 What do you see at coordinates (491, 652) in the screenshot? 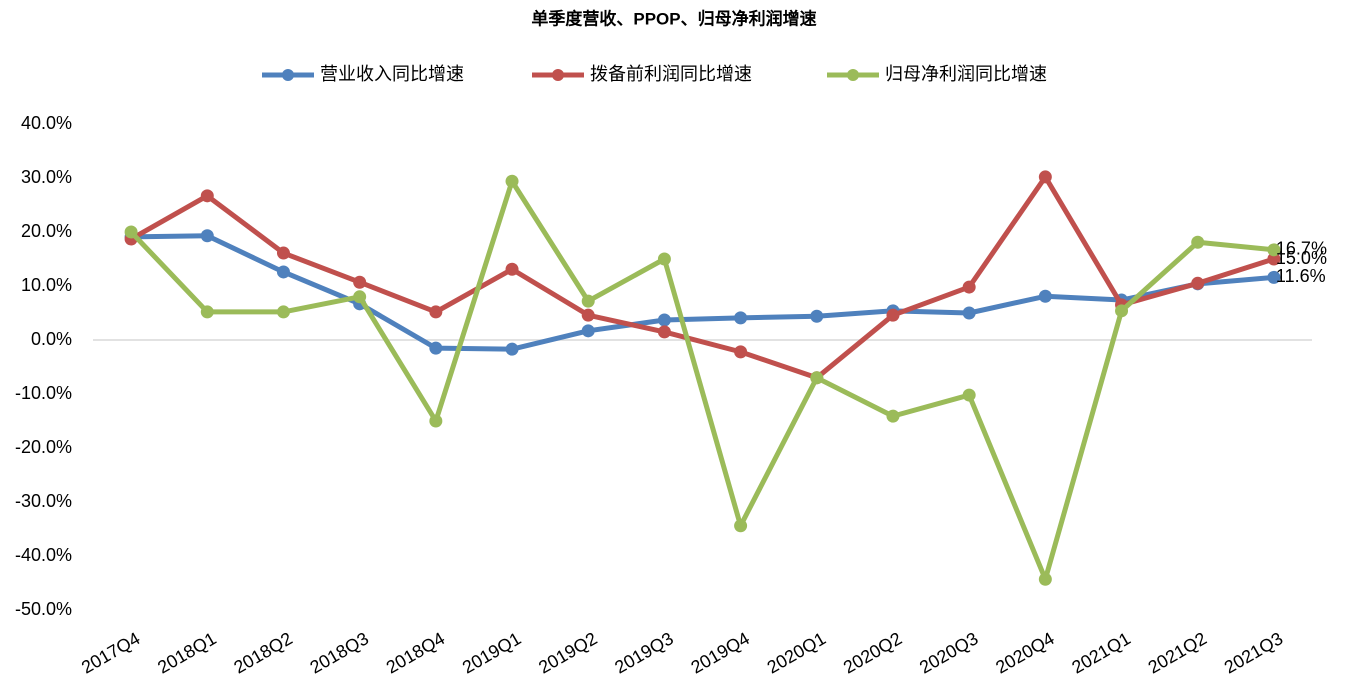
I see `x-tick-label: 2019Q1` at bounding box center [491, 652].